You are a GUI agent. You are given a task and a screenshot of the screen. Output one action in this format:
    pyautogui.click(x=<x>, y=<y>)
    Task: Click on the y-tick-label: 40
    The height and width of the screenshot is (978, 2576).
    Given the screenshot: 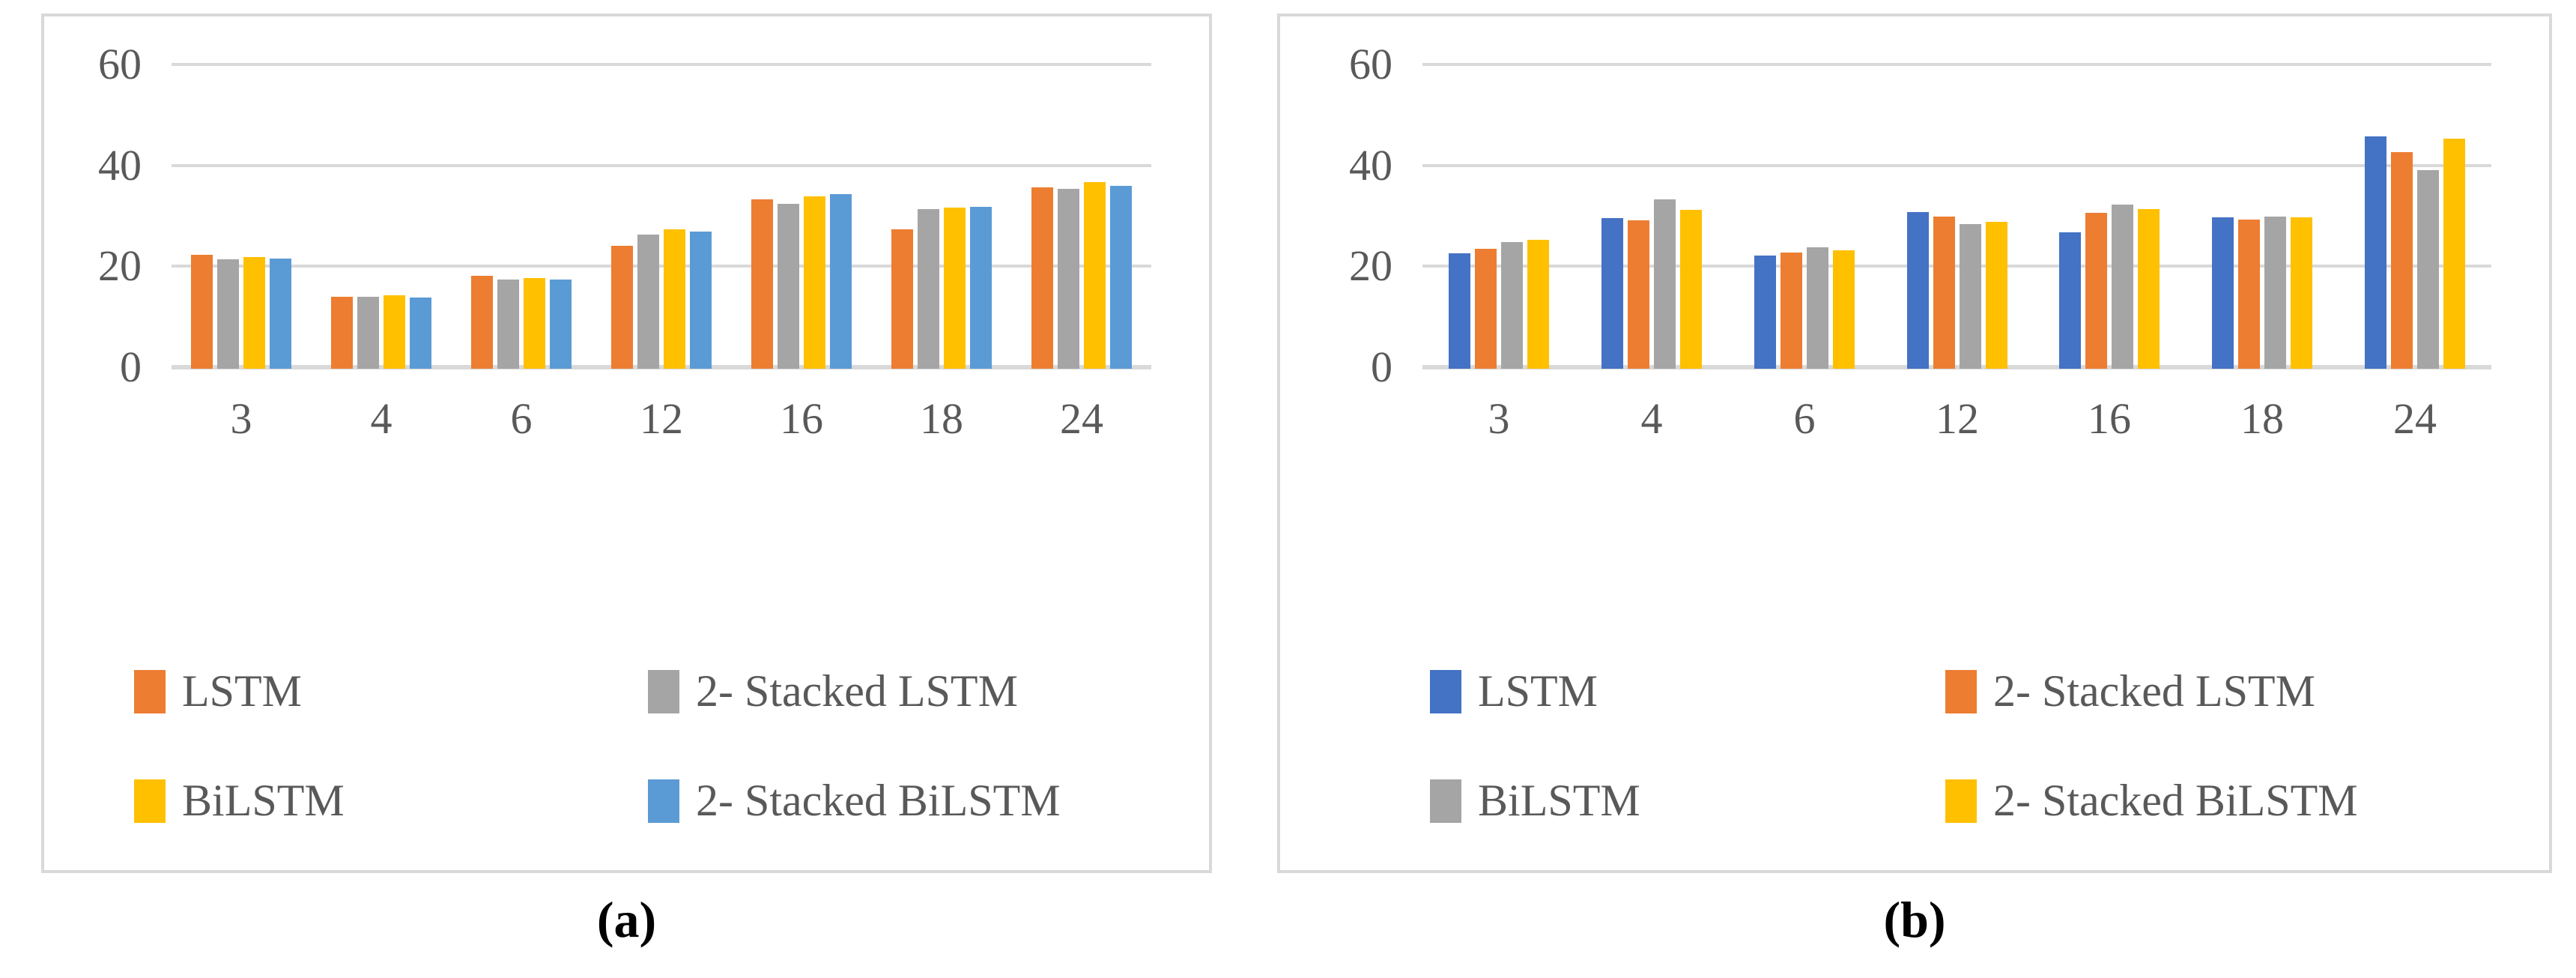 What is the action you would take?
    pyautogui.click(x=1371, y=165)
    